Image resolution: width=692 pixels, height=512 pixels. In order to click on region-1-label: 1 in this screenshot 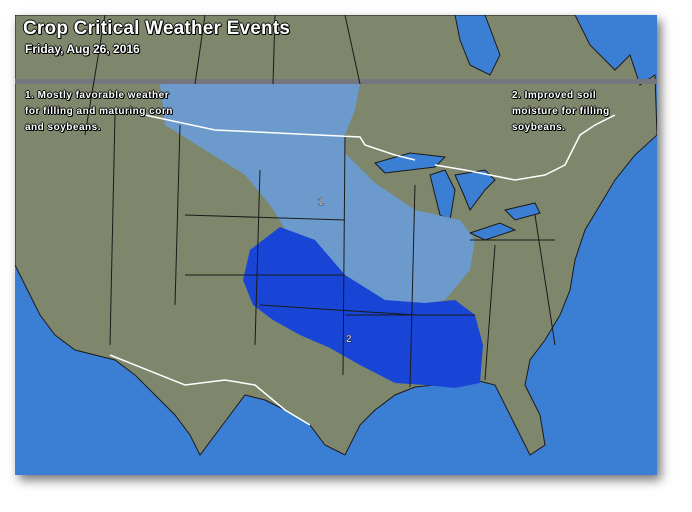, I will do `click(321, 202)`.